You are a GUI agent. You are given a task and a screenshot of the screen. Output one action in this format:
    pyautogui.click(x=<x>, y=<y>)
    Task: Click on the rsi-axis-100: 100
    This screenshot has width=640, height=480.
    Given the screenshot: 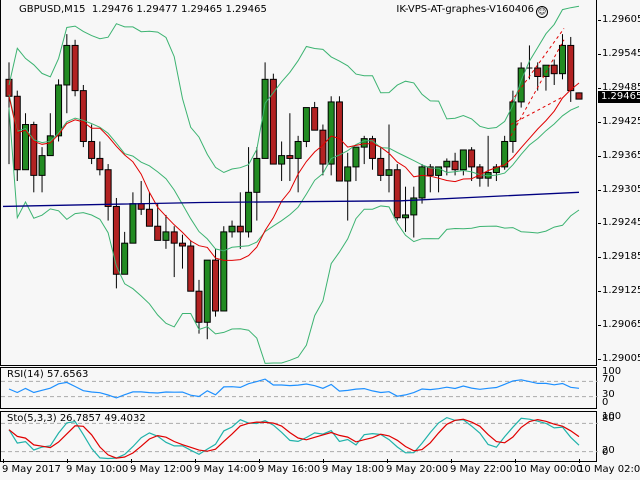 What is the action you would take?
    pyautogui.click(x=612, y=371)
    